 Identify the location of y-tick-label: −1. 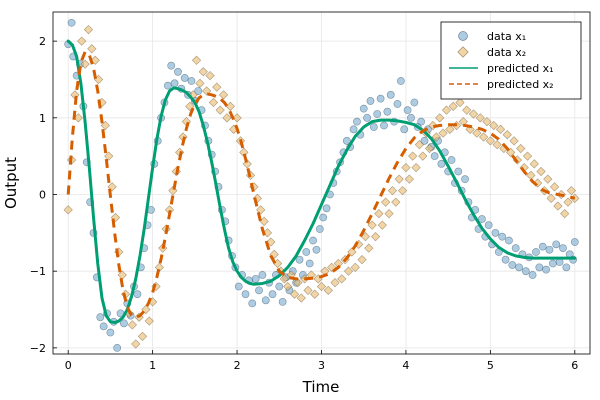
(38, 271).